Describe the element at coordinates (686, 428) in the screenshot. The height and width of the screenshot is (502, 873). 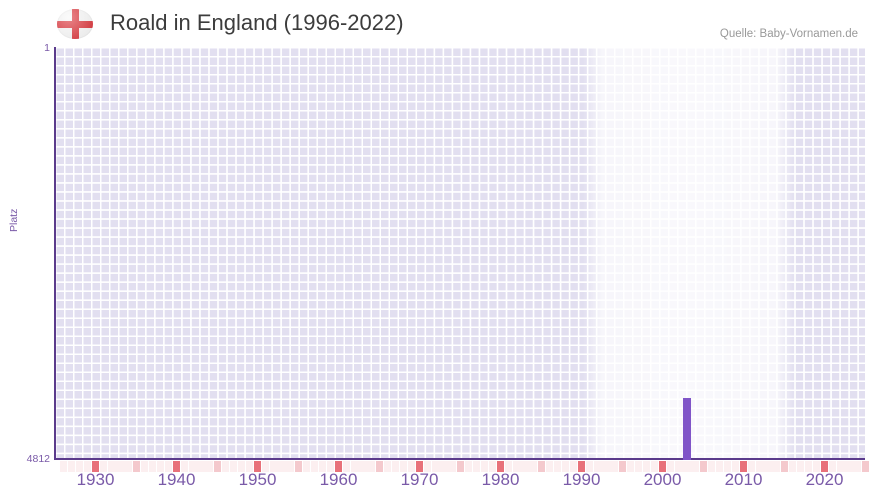
I see `bar` at that location.